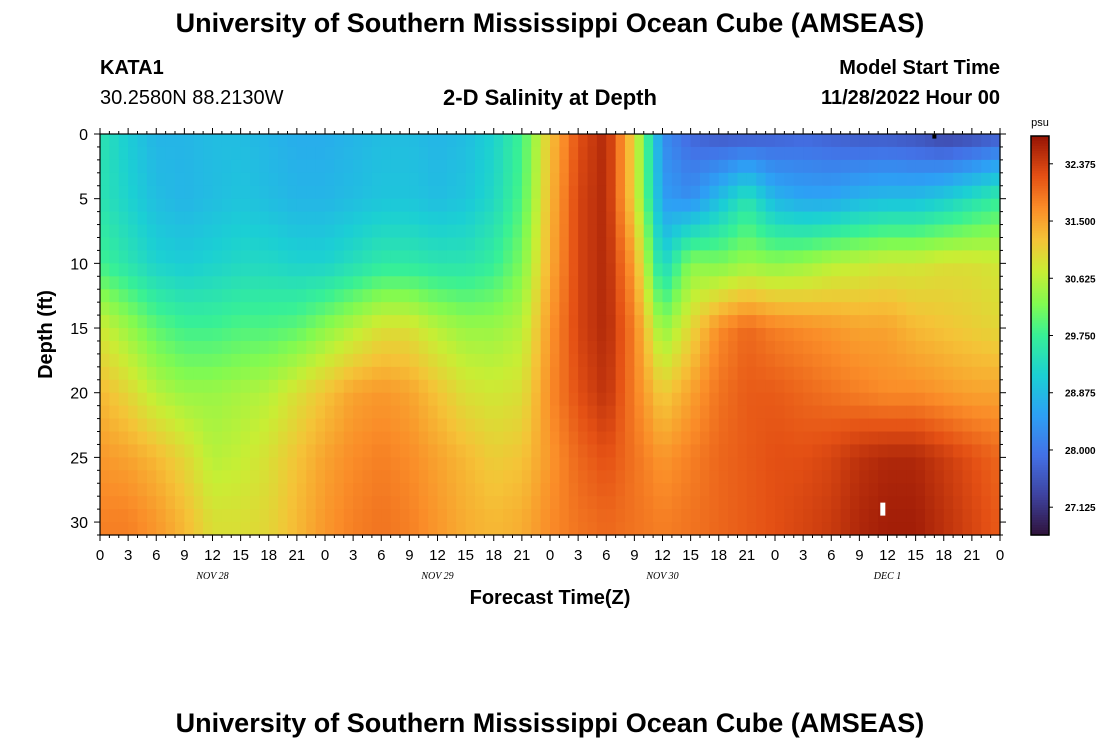  What do you see at coordinates (908, 325) in the screenshot?
I see `heatmap-markers` at bounding box center [908, 325].